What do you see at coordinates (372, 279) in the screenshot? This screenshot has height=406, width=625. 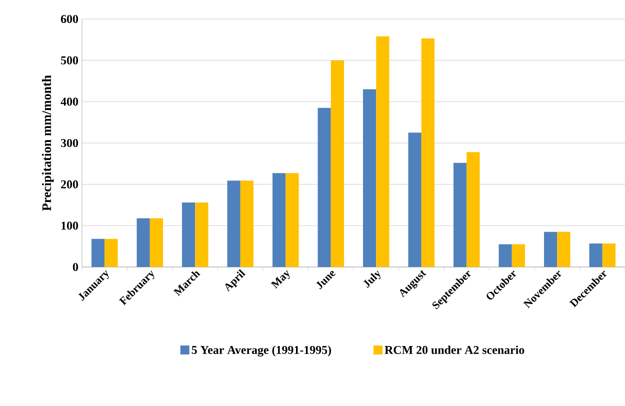 I see `x-tick-label: July` at bounding box center [372, 279].